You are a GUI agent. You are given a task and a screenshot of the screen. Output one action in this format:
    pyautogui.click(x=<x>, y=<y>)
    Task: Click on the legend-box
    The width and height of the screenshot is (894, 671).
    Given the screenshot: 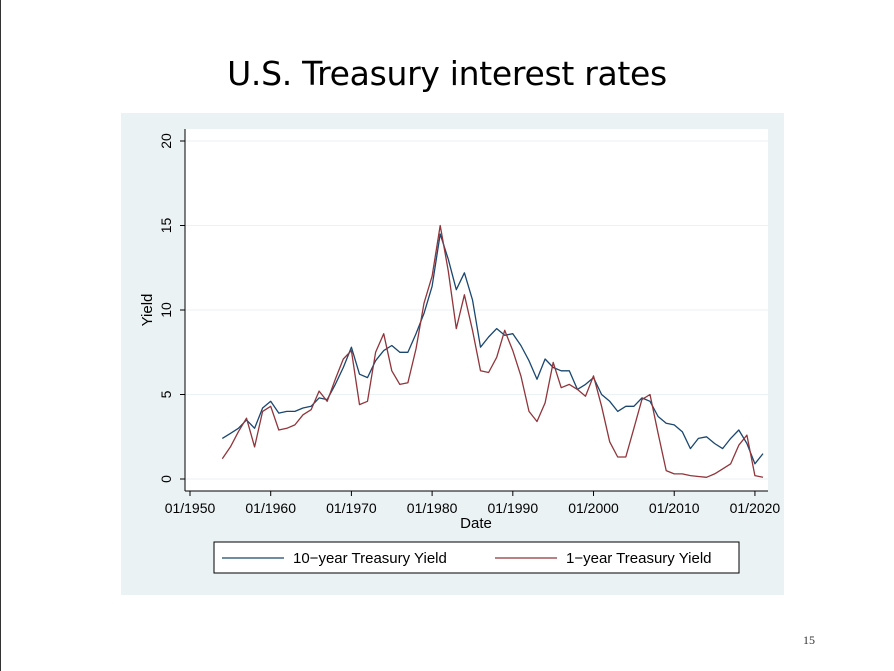 What is the action you would take?
    pyautogui.click(x=476, y=557)
    